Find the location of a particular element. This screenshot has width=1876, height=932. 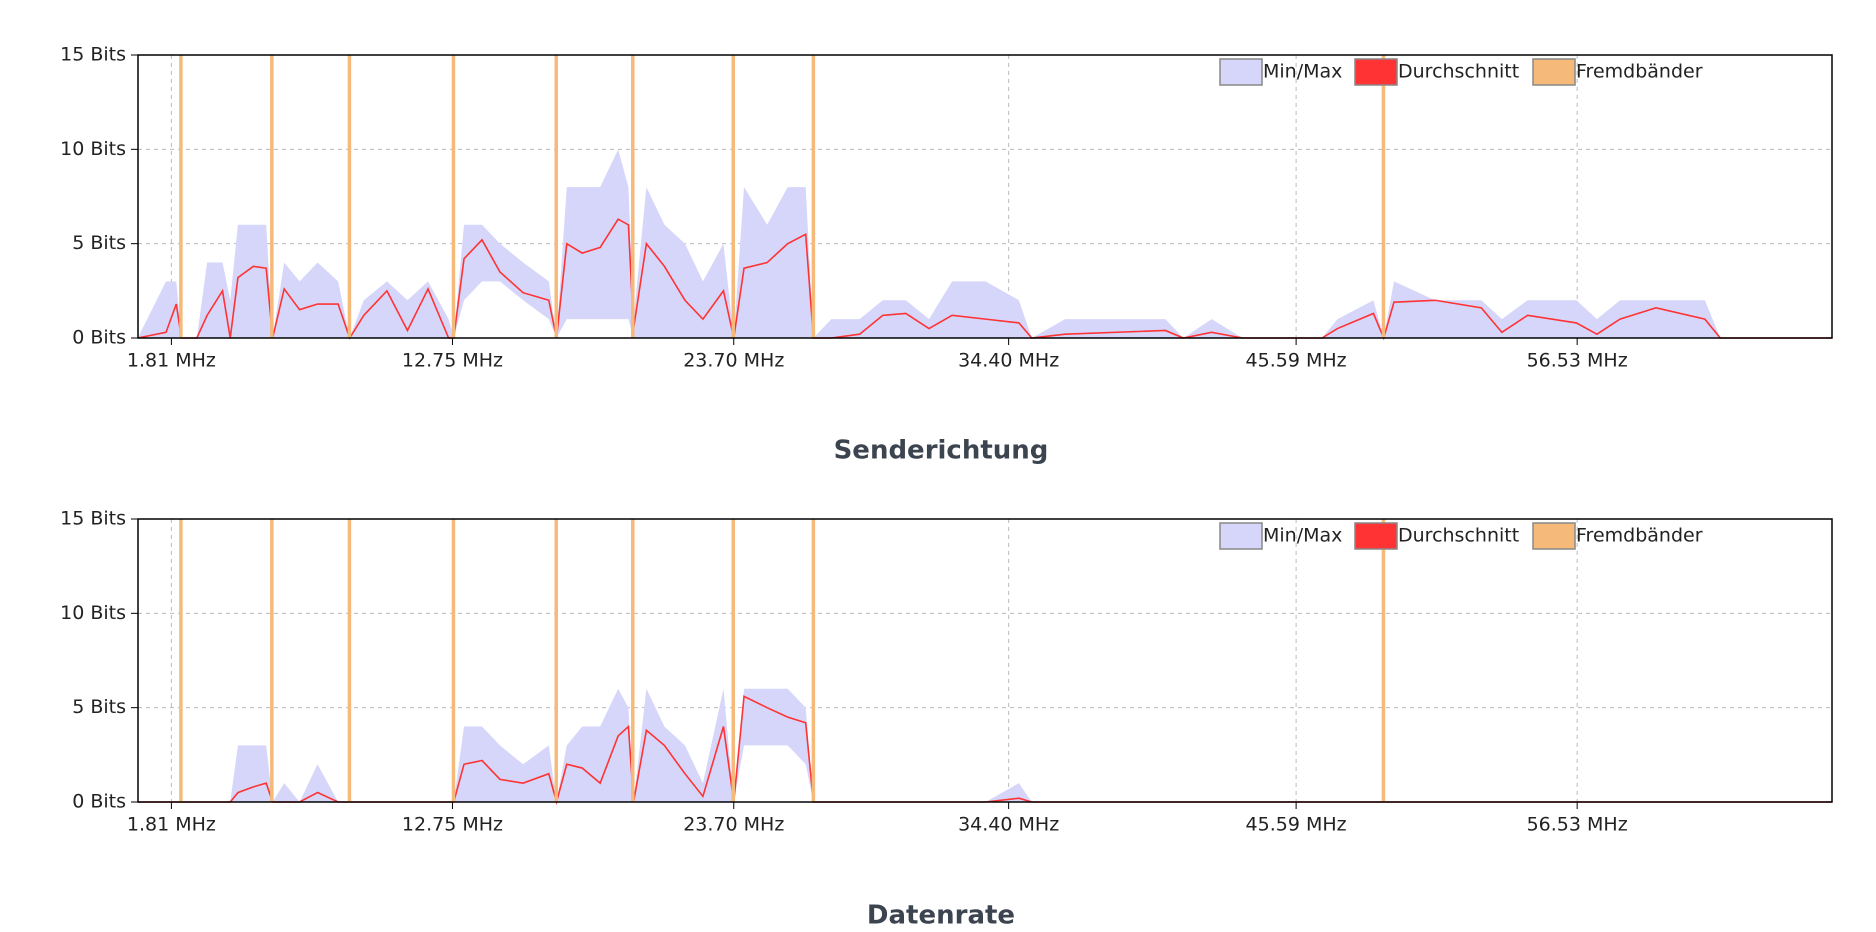

section-heading: Datenrate is located at coordinates (941, 916).